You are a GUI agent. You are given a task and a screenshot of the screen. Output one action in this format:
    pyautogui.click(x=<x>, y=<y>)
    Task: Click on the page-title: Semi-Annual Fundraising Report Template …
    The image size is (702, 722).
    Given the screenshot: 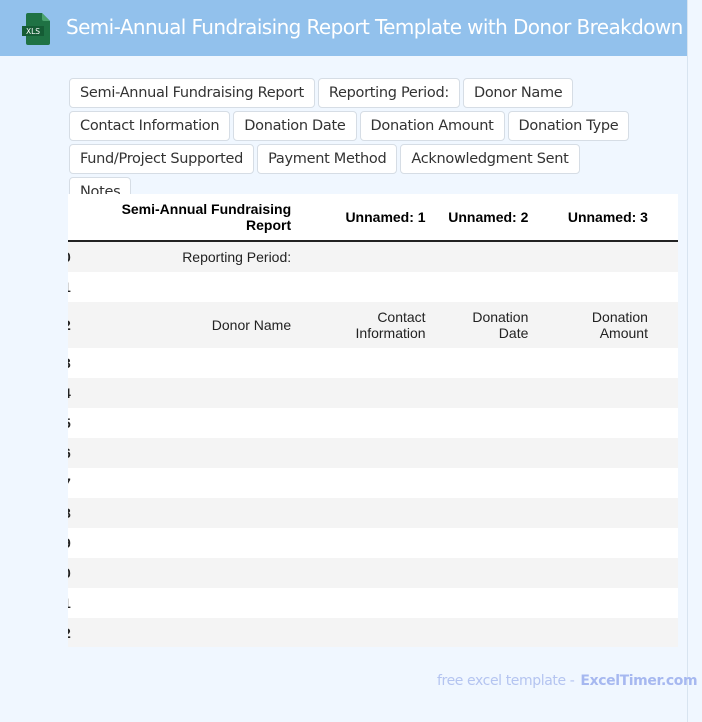 What is the action you would take?
    pyautogui.click(x=374, y=27)
    